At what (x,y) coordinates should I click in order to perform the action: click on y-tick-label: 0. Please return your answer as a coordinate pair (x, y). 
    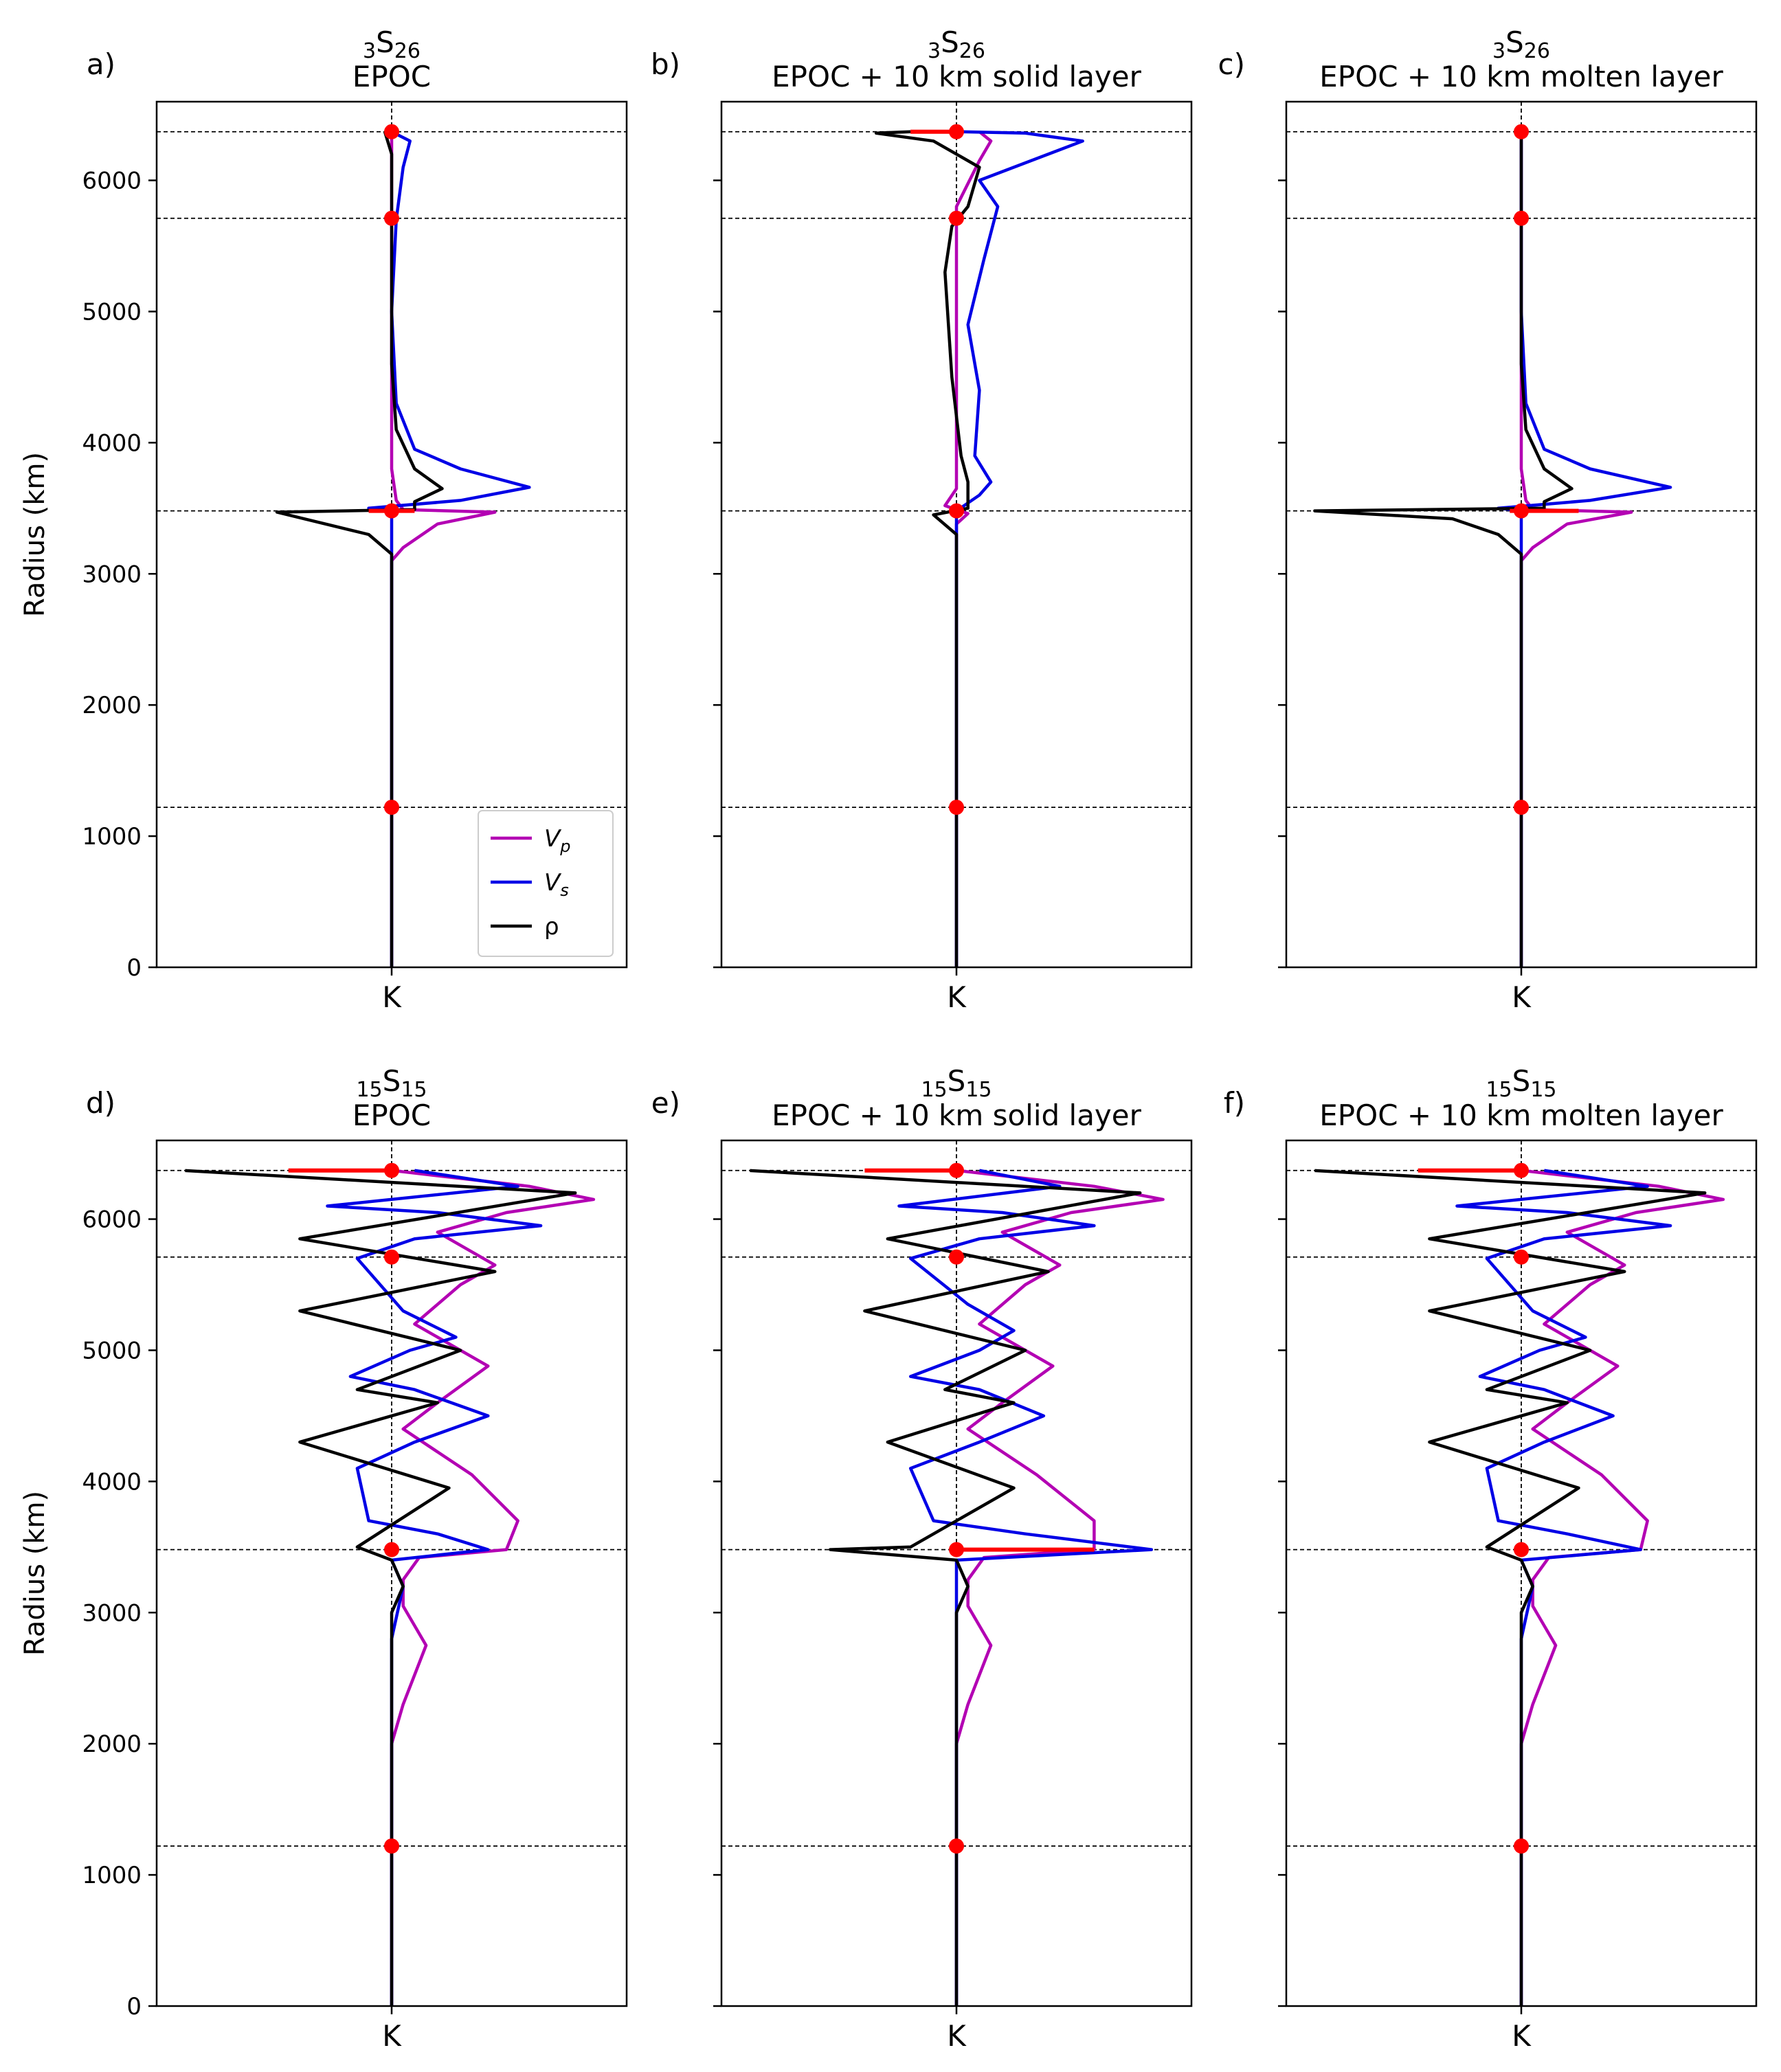
    Looking at the image, I should click on (134, 968).